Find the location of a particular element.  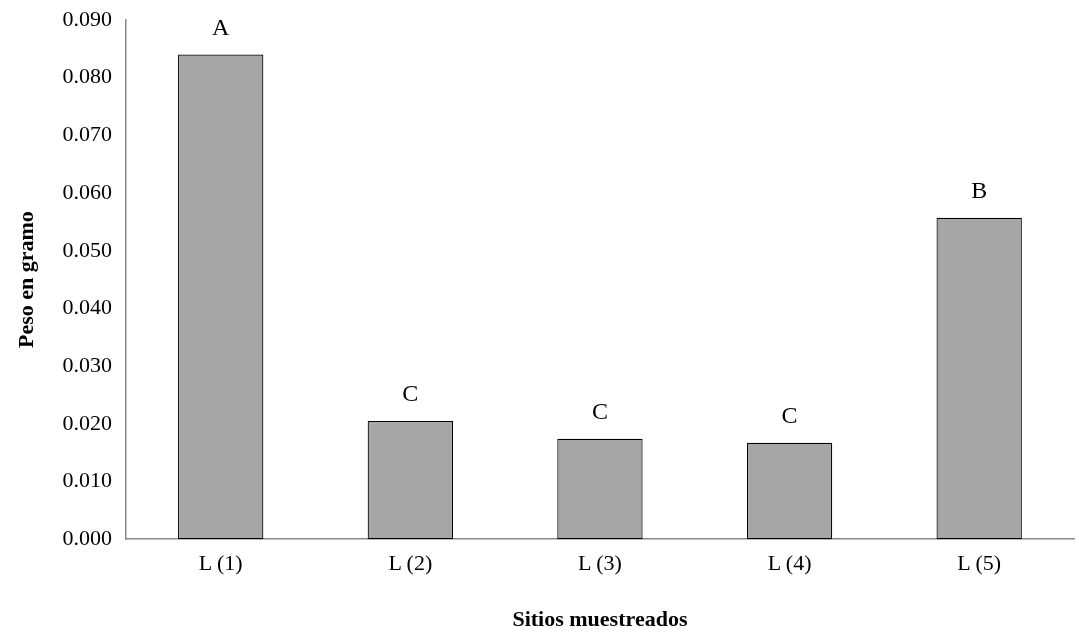

y-tick-label: 0.040 is located at coordinates (87, 307).